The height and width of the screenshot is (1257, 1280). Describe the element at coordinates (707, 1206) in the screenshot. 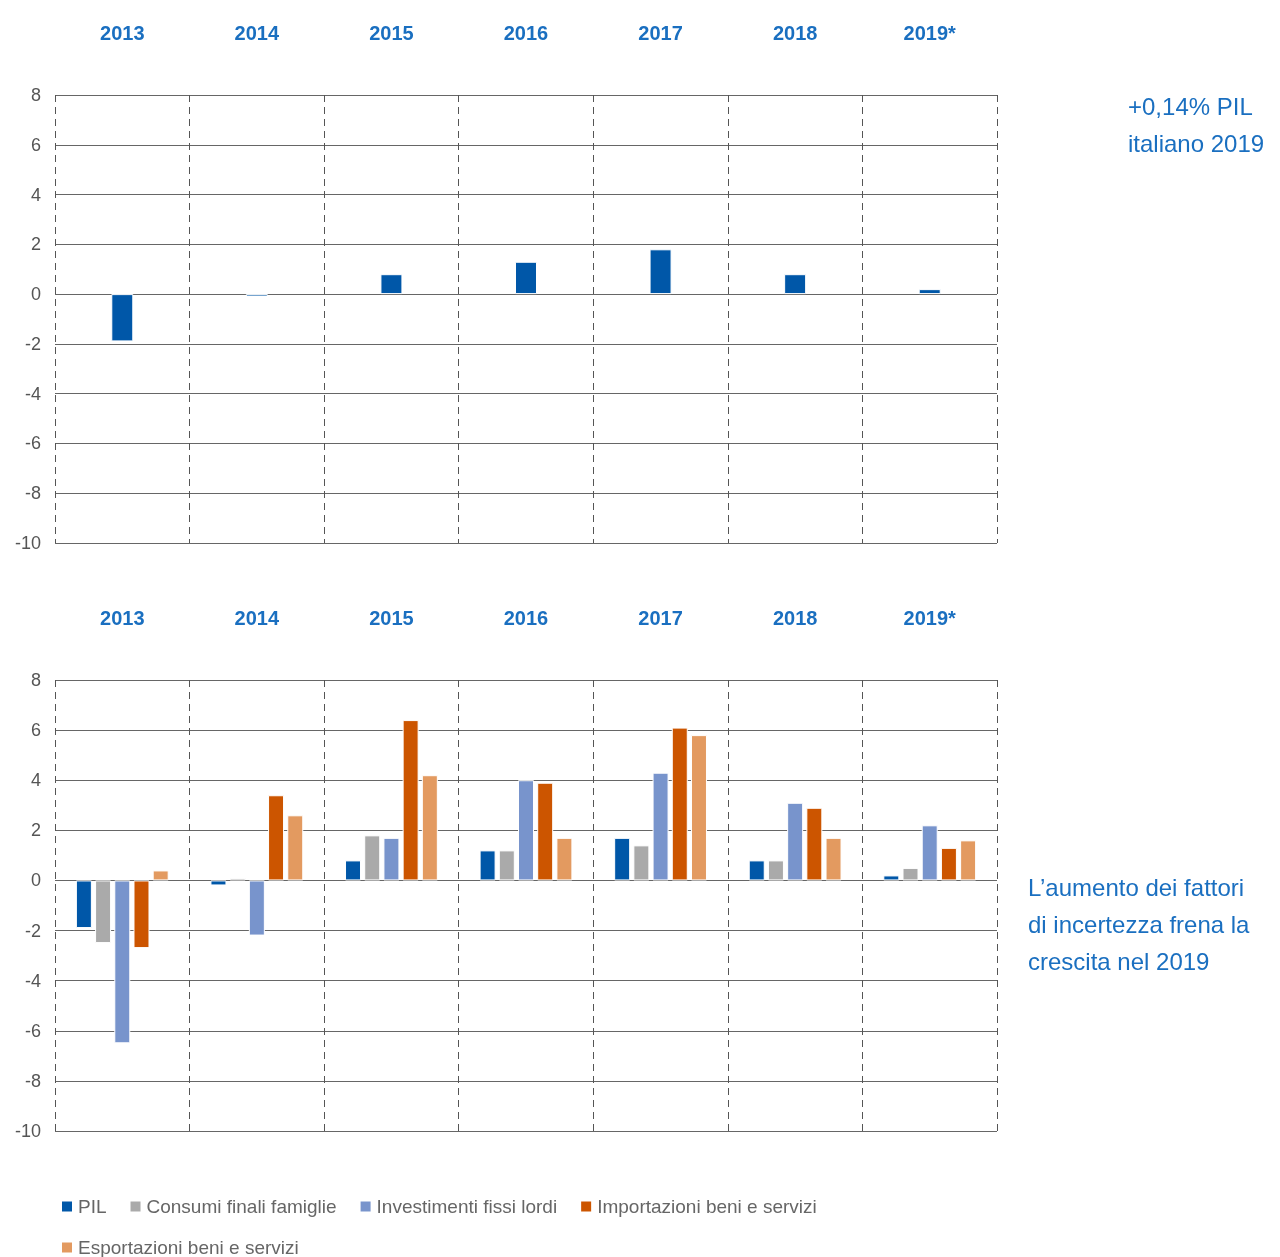

I see `legend-label: Importazioni beni e servizi` at that location.